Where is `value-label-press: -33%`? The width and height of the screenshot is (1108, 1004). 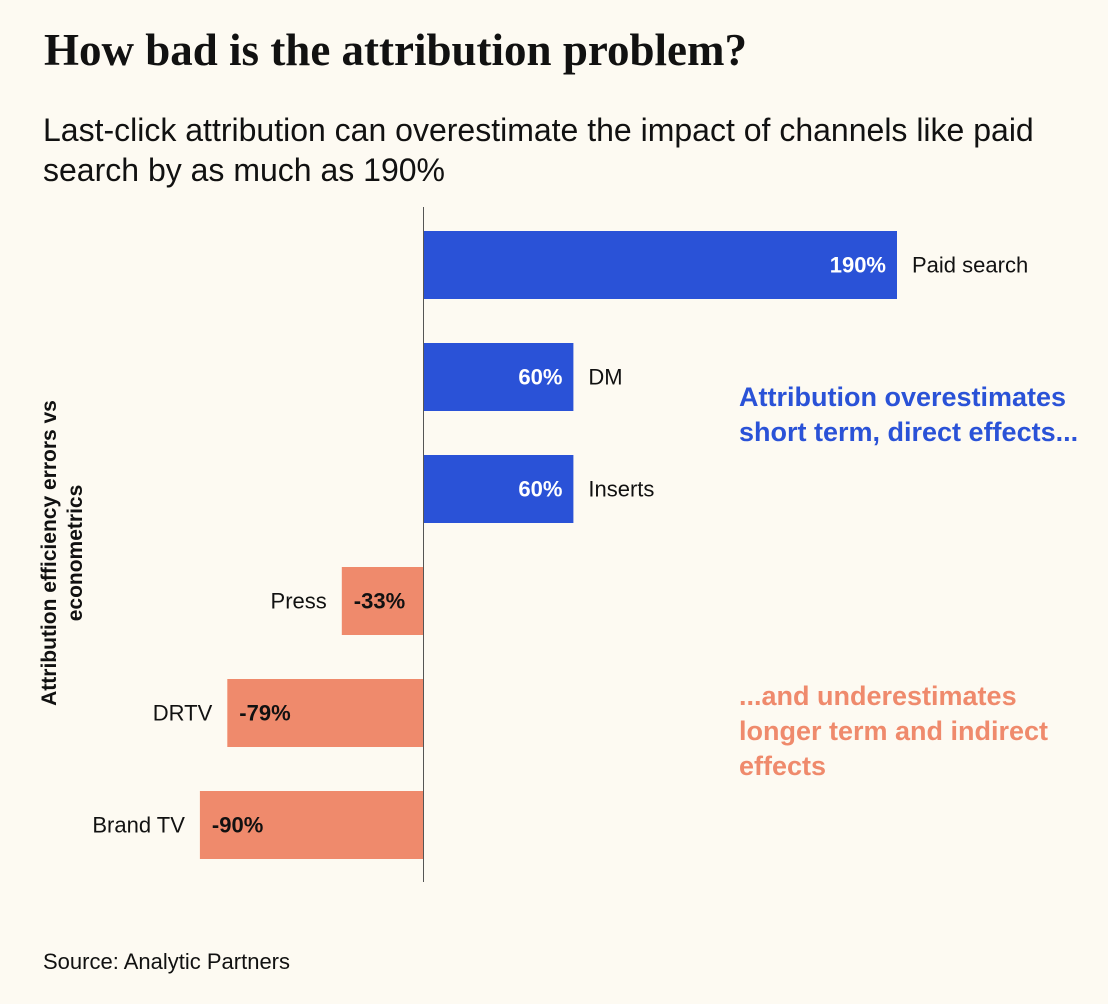 value-label-press: -33% is located at coordinates (379, 601).